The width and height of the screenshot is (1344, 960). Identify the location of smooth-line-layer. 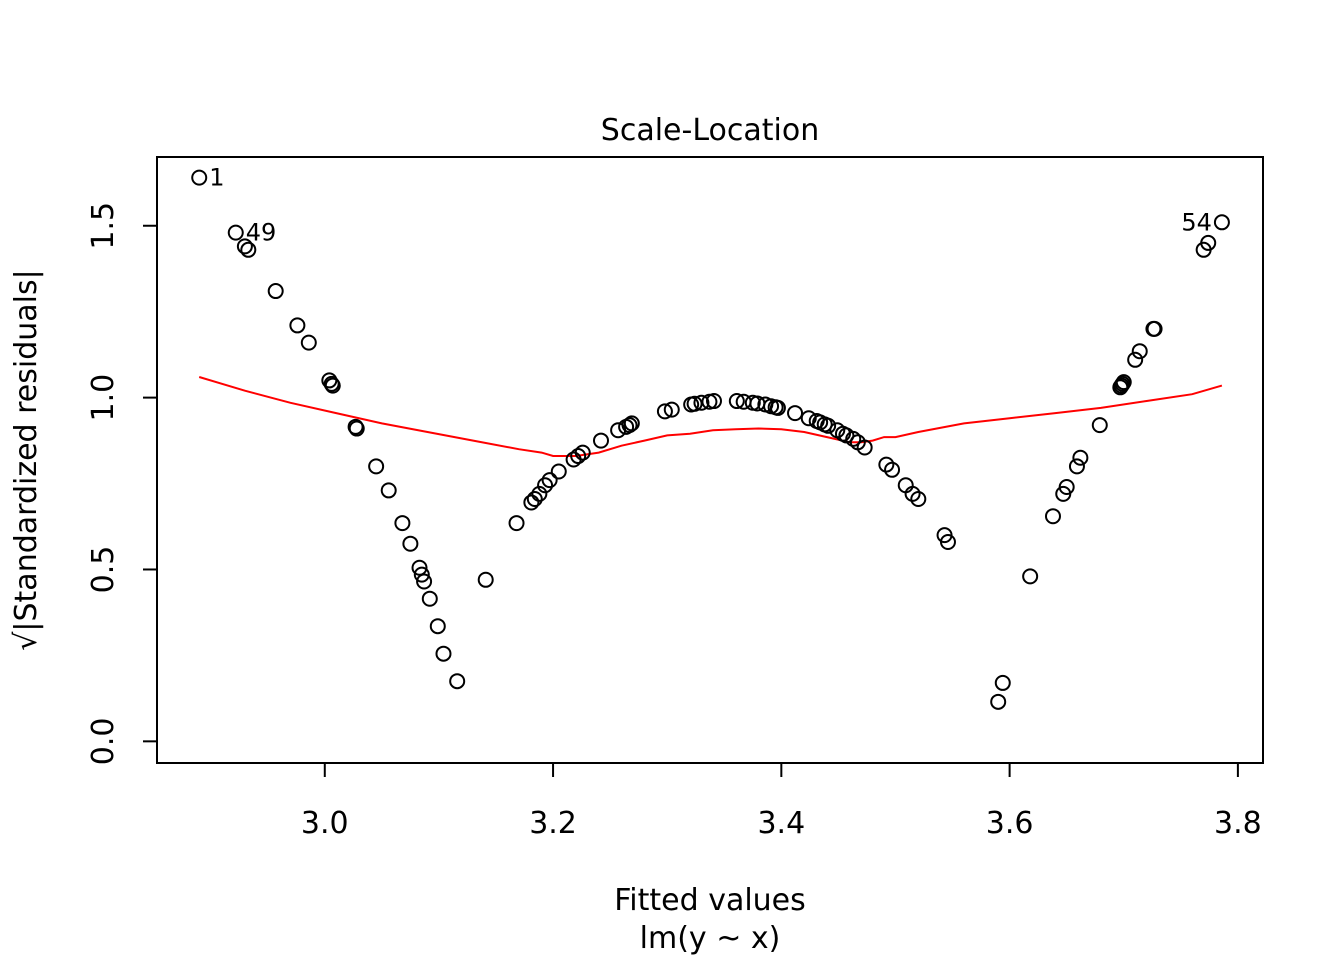
(710, 416).